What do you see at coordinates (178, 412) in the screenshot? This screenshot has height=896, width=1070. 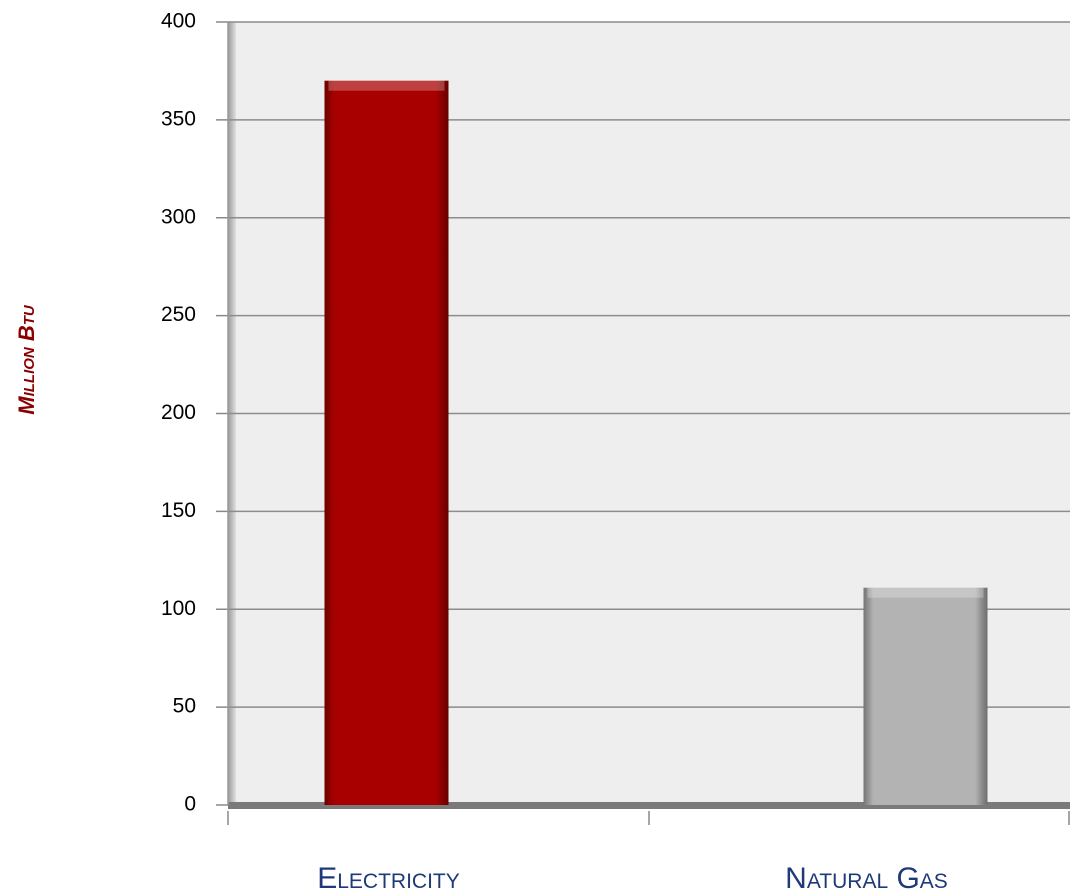 I see `y-tick-label: 200` at bounding box center [178, 412].